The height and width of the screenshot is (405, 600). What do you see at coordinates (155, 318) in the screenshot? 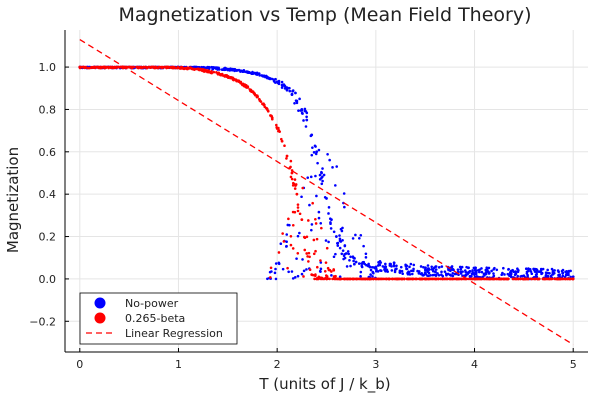
I see `legend-label-0-265-beta: 0.265-beta` at bounding box center [155, 318].